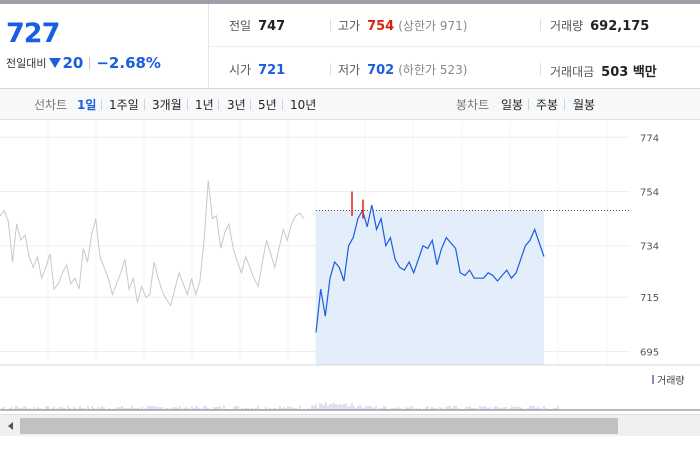 This screenshot has width=700, height=450. What do you see at coordinates (152, 243) in the screenshot?
I see `previous-price-series` at bounding box center [152, 243].